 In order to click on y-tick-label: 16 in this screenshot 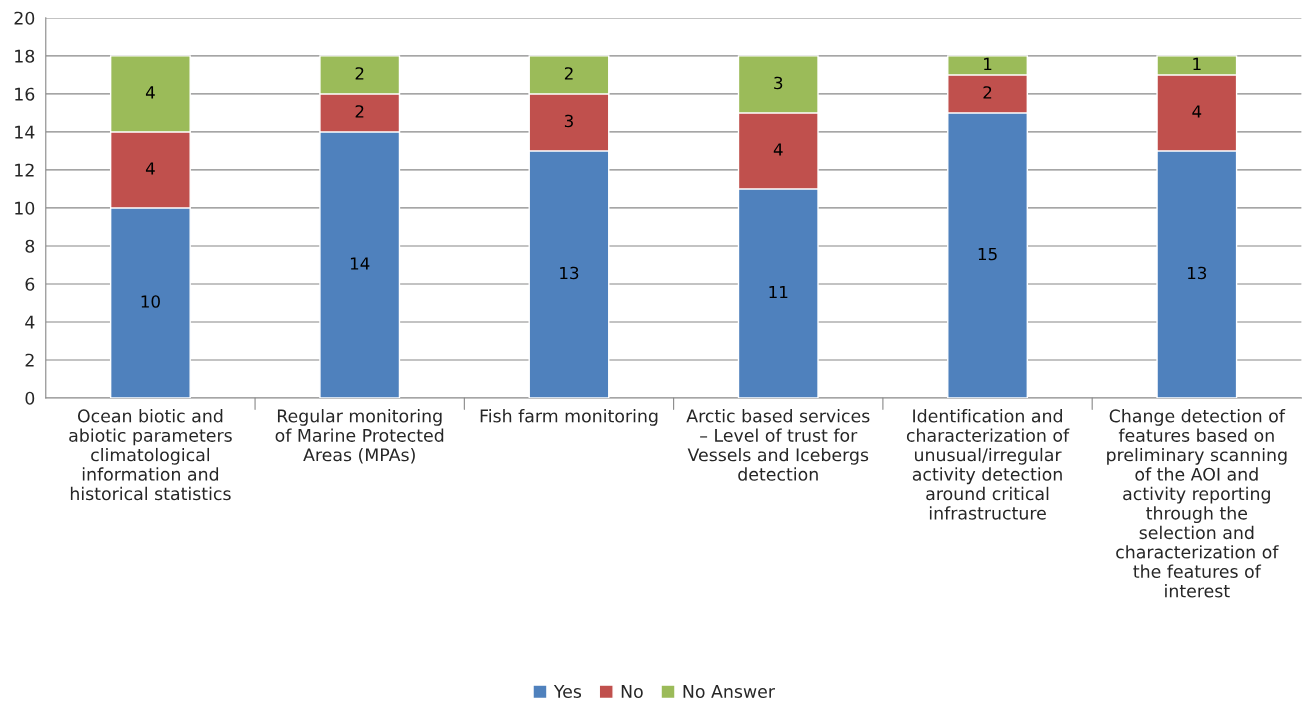, I will do `click(25, 94)`.